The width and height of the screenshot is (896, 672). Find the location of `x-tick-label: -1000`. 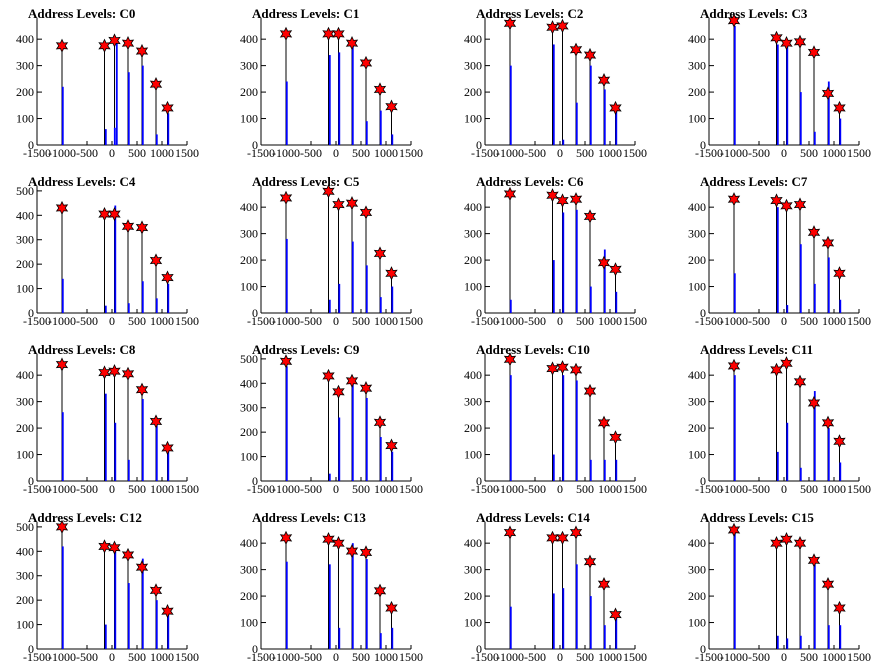

x-tick-label: -1000 is located at coordinates (62, 489).